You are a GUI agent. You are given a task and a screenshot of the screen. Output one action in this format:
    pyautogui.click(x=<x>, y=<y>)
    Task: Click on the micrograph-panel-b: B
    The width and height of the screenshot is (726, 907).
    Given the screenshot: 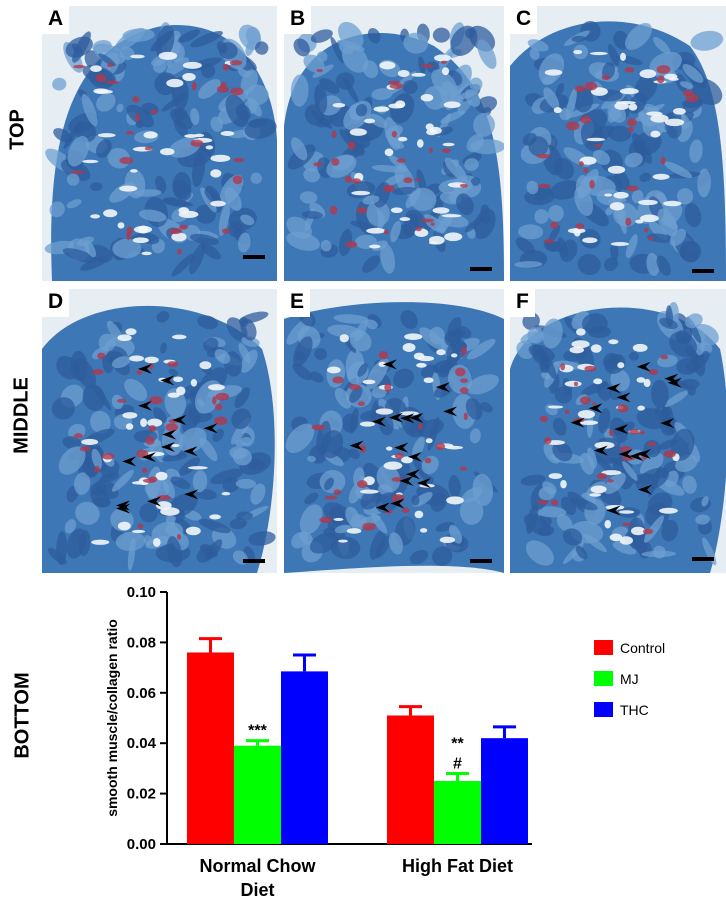 What is the action you would take?
    pyautogui.click(x=394, y=143)
    